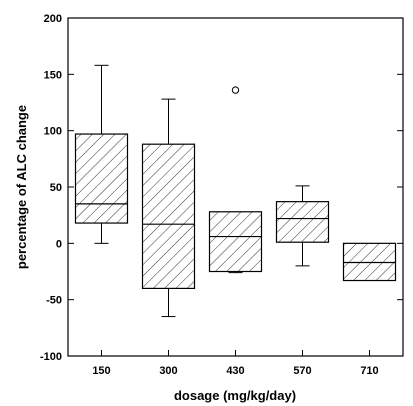  I want to click on y-tick-label: 200, so click(53, 19).